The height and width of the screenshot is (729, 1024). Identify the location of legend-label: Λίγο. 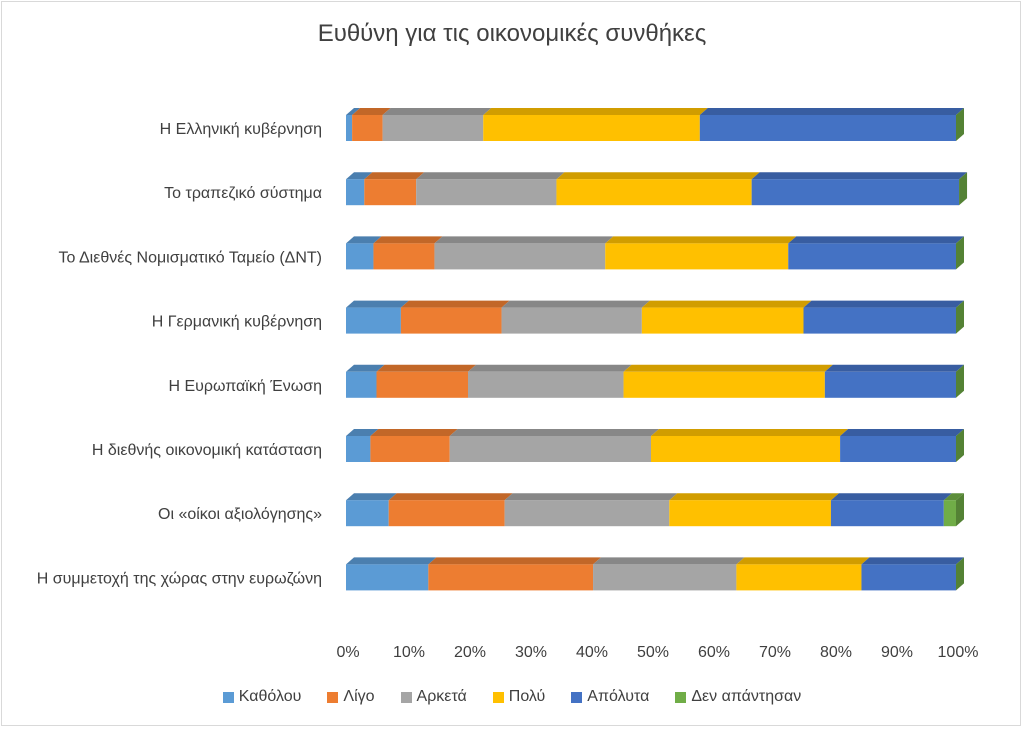
(359, 696).